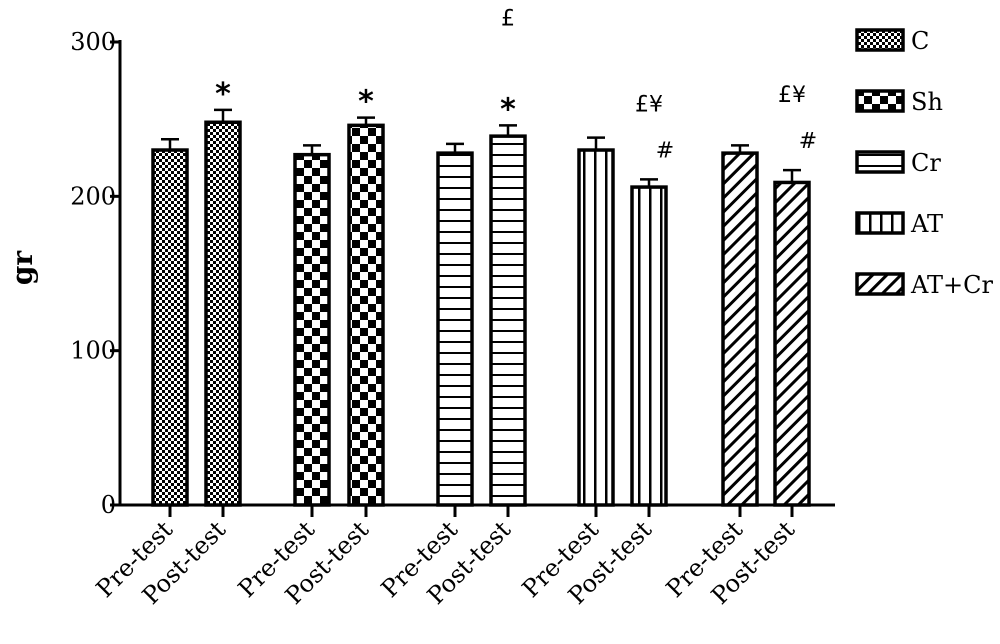 Image resolution: width=1000 pixels, height=644 pixels. I want to click on legend-label: Cr, so click(926, 163).